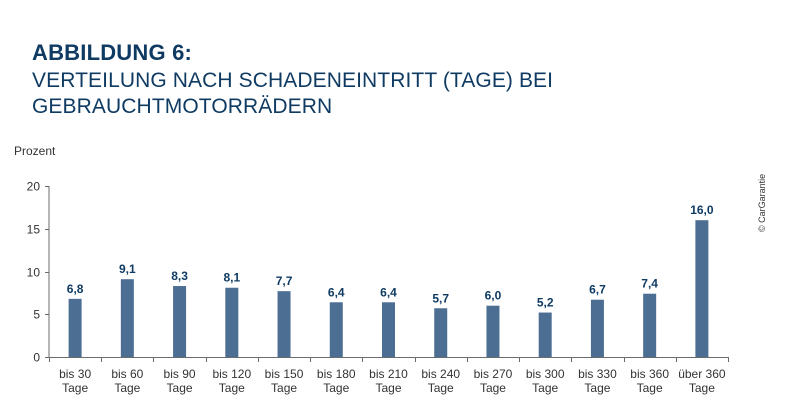  Describe the element at coordinates (231, 278) in the screenshot. I see `data-label: 8,1` at that location.